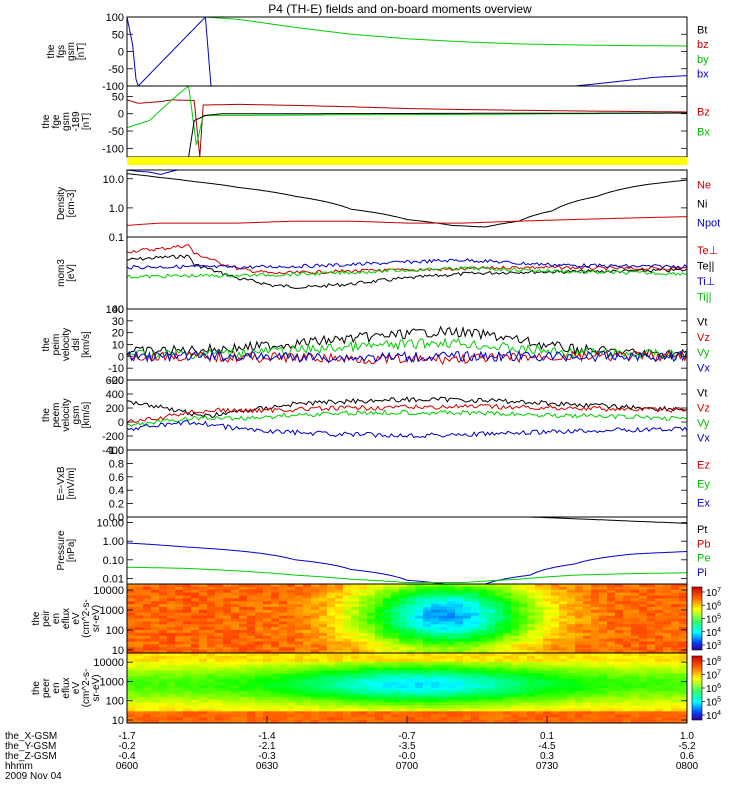 This screenshot has width=750, height=800. What do you see at coordinates (407, 349) in the screenshot?
I see `series-line` at bounding box center [407, 349].